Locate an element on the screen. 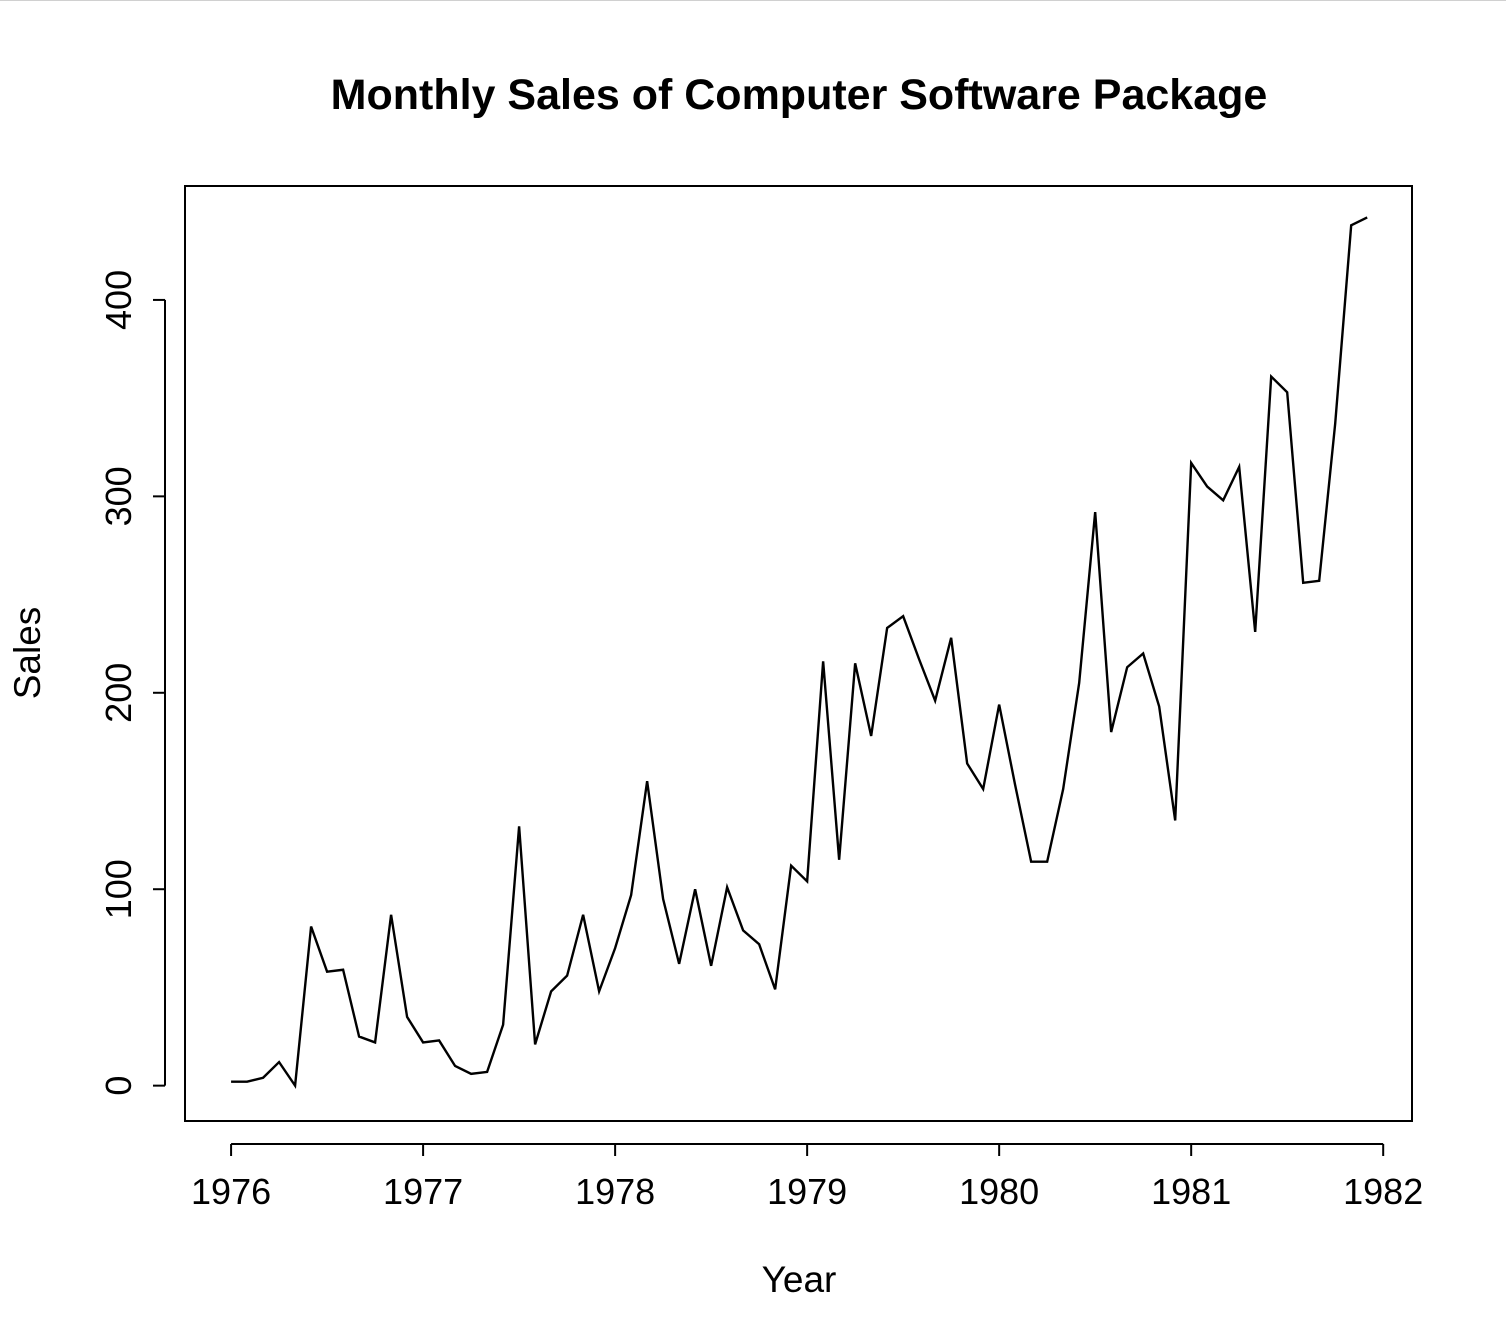 Image resolution: width=1506 pixels, height=1344 pixels. x-axis: 1976 1977 1978 1979 1980 1981 1982 is located at coordinates (807, 1177).